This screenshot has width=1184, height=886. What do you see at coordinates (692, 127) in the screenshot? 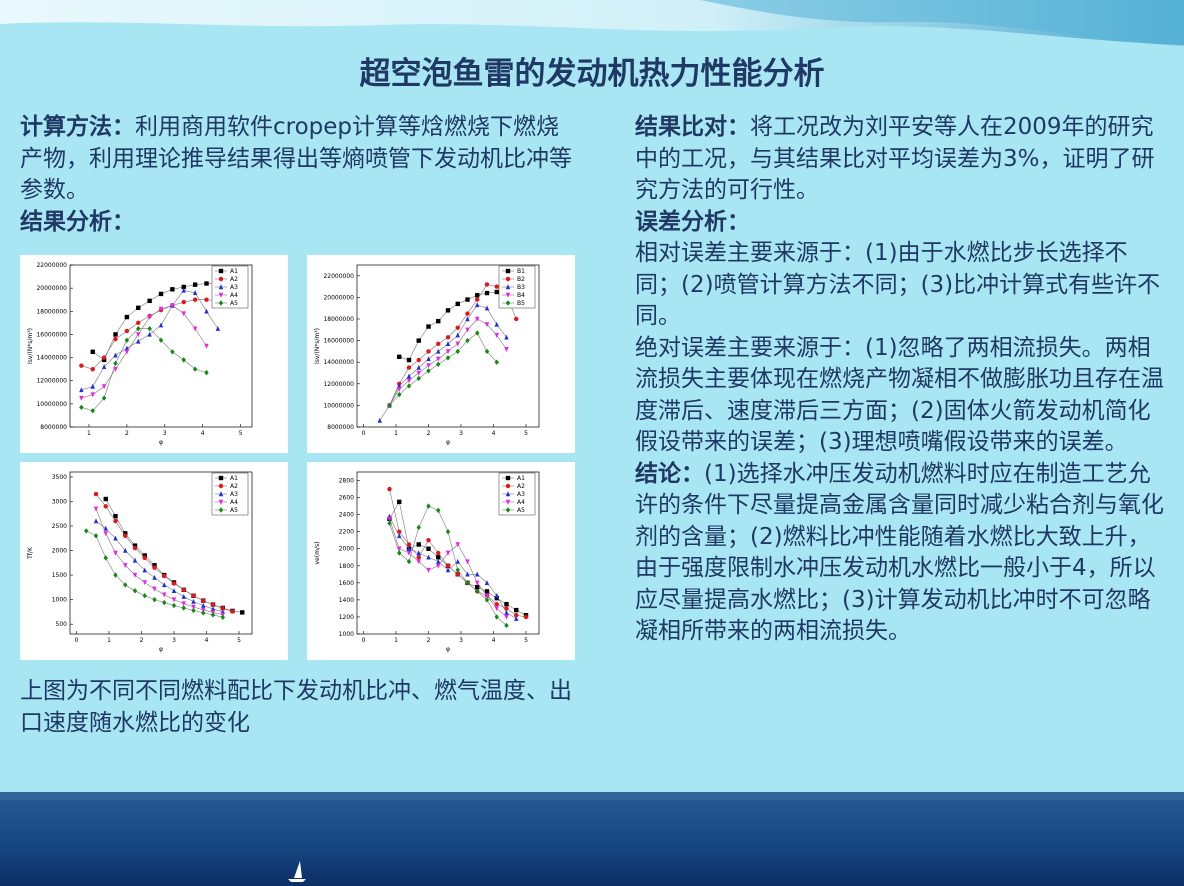
I see `comparison-label: 结果比对：` at bounding box center [692, 127].